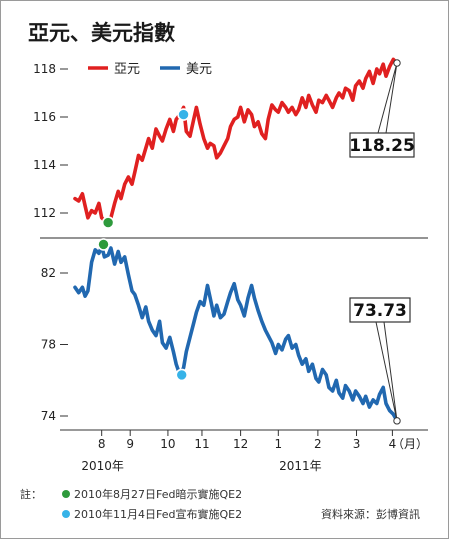 The height and width of the screenshot is (543, 449). I want to click on note-green-label: 2010年8月27日Fed暗示實施QE2, so click(158, 494).